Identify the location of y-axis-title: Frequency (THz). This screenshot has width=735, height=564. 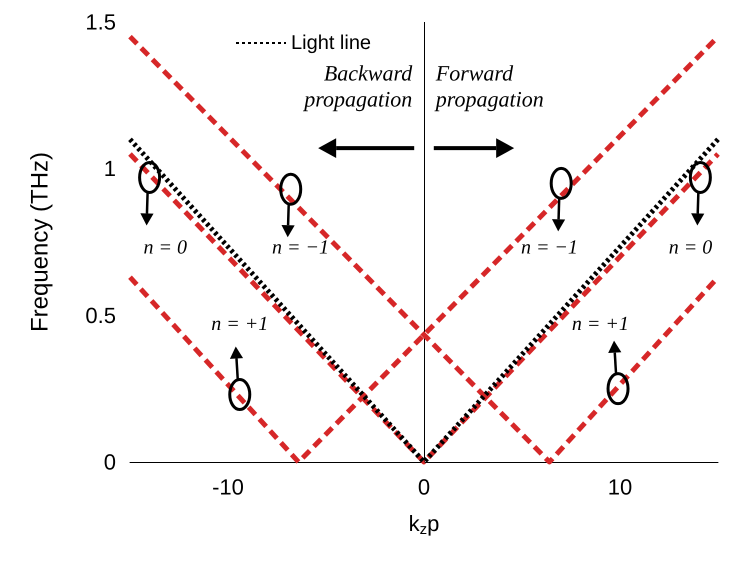
(40, 242).